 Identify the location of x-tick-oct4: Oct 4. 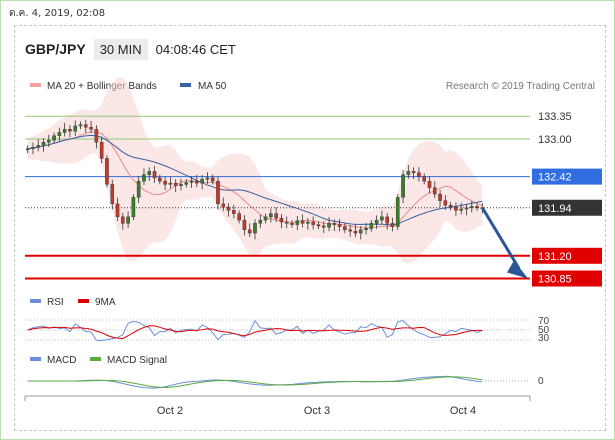
(463, 411).